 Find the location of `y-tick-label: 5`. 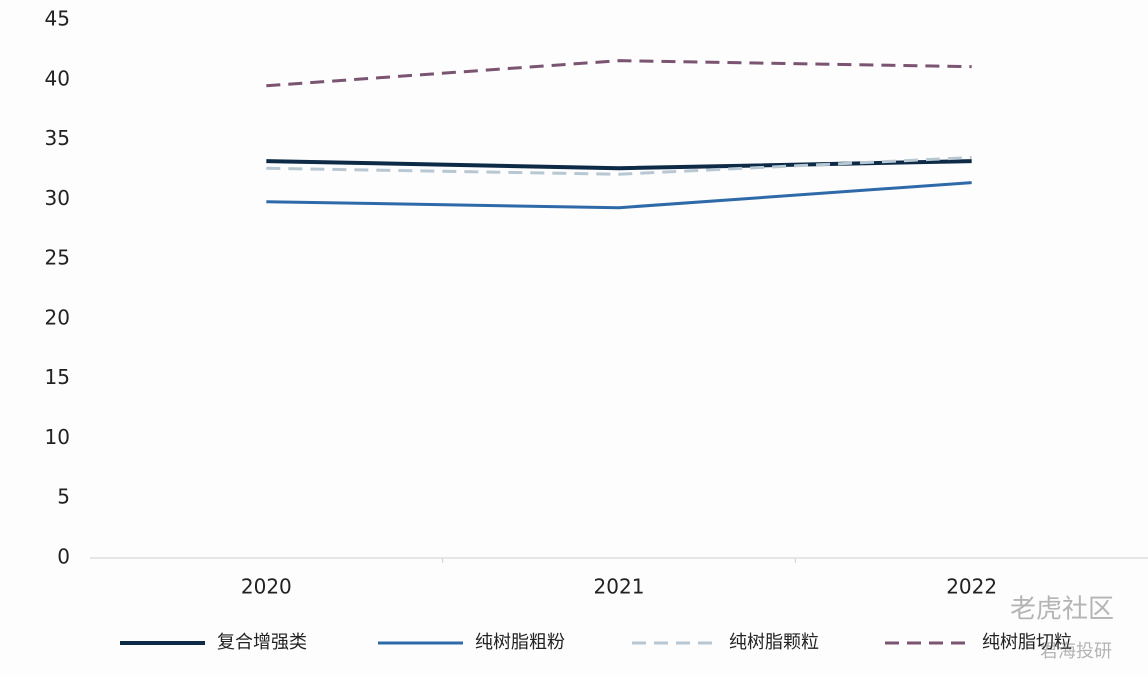

y-tick-label: 5 is located at coordinates (63, 497).